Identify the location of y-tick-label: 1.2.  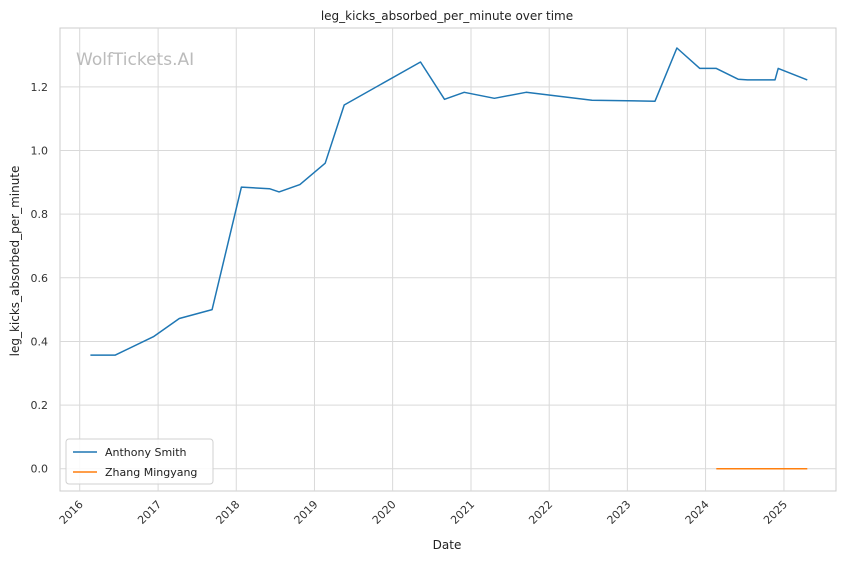
(40, 87).